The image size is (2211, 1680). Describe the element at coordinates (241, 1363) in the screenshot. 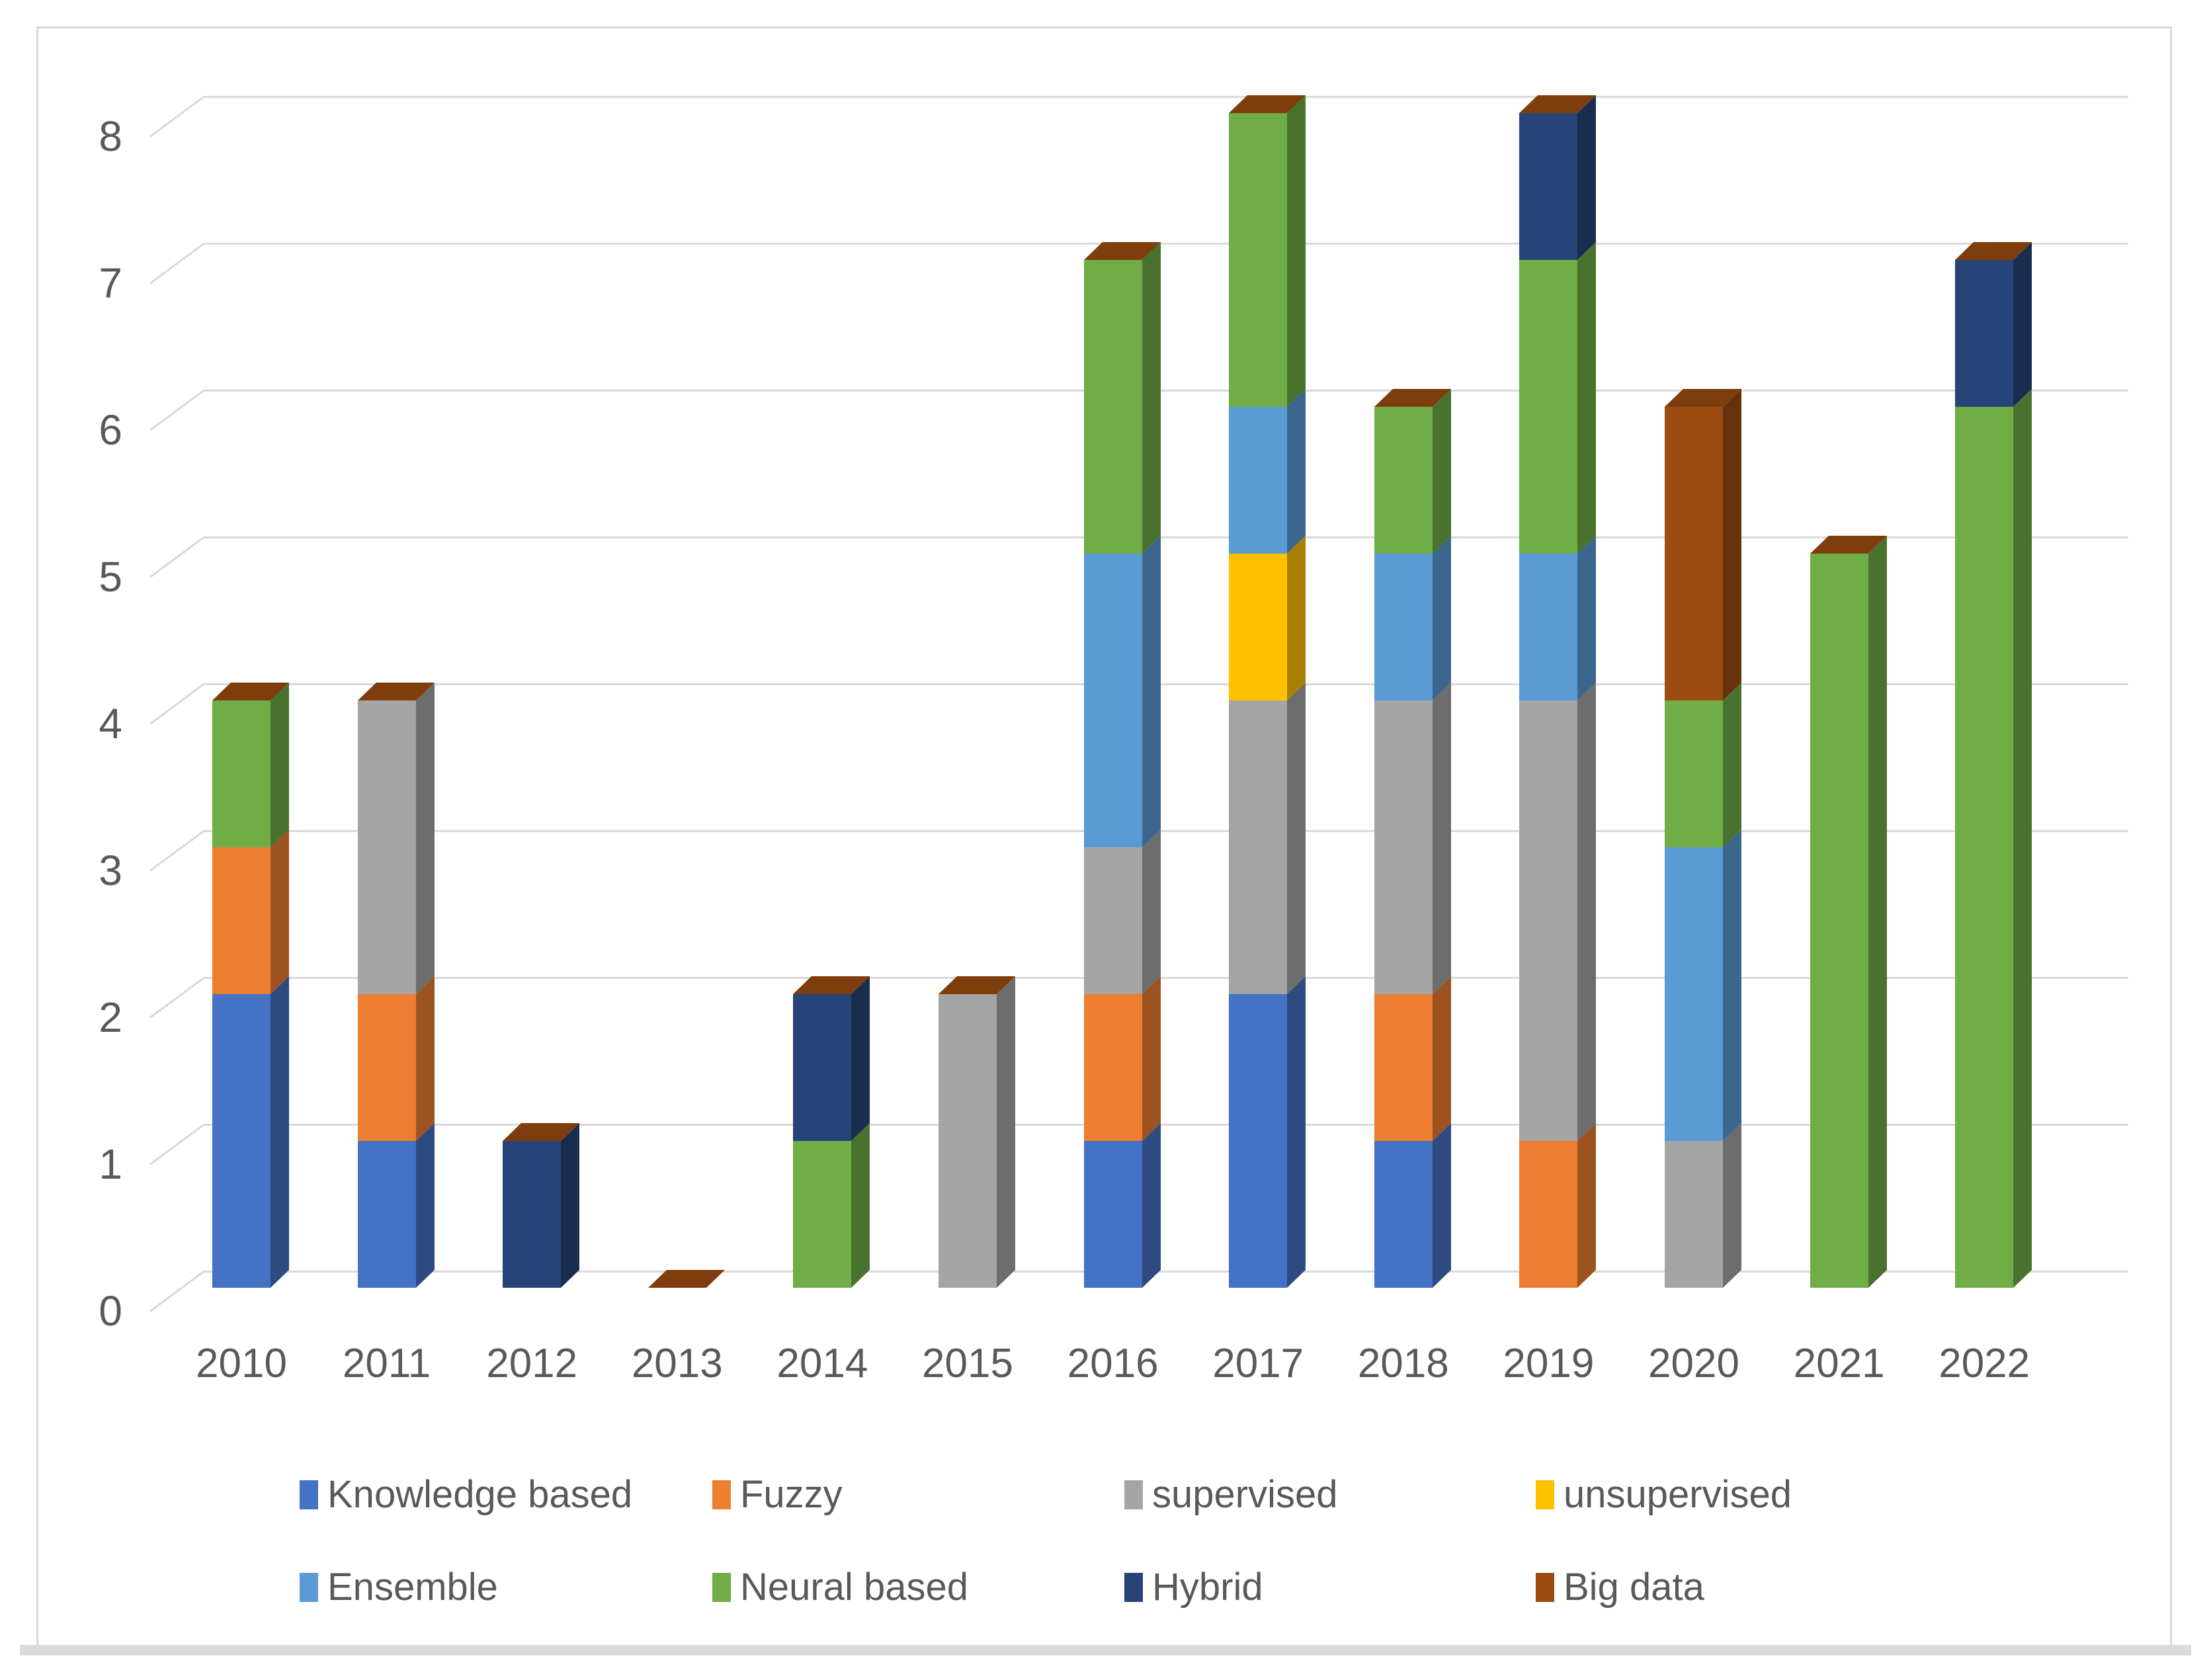

I see `x-axis-category-label: 2010` at that location.